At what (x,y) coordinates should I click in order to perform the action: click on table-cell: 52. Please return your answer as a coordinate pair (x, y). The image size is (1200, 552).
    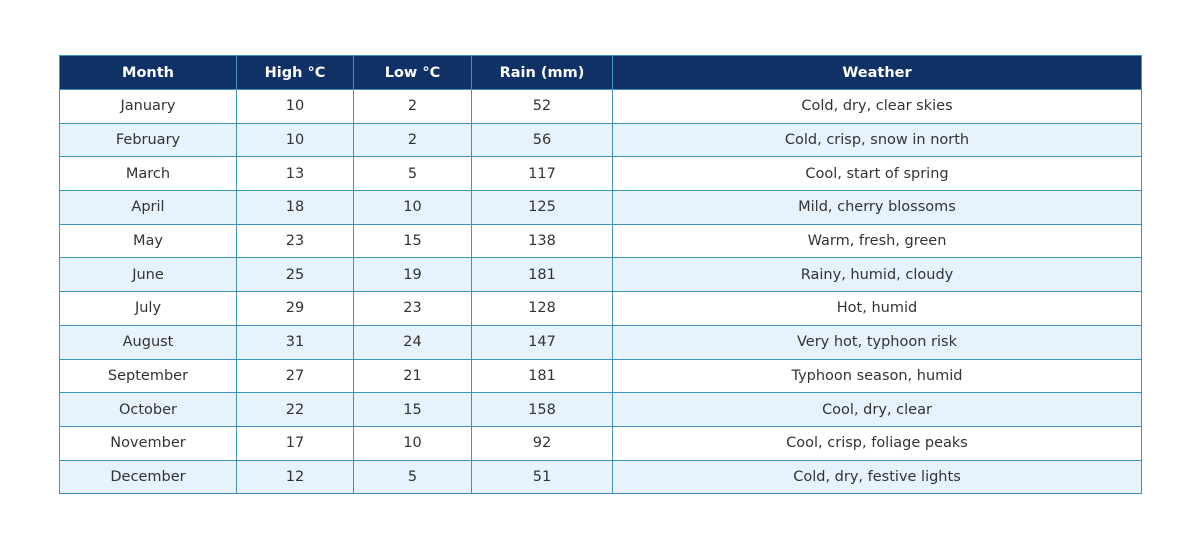
    Looking at the image, I should click on (542, 106).